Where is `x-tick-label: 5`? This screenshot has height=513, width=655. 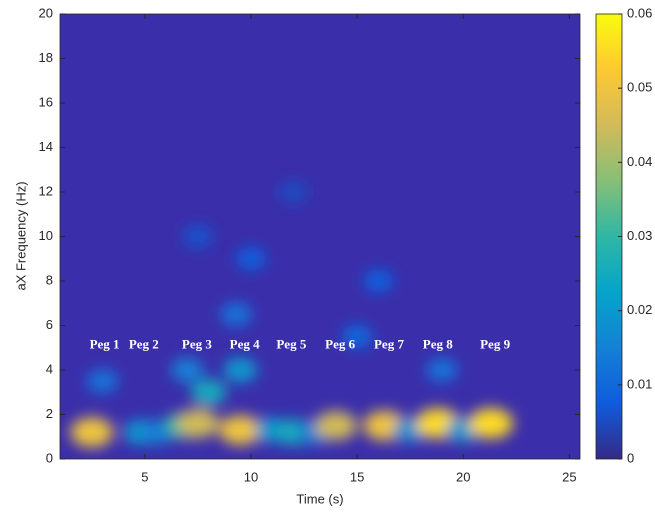
x-tick-label: 5 is located at coordinates (144, 476).